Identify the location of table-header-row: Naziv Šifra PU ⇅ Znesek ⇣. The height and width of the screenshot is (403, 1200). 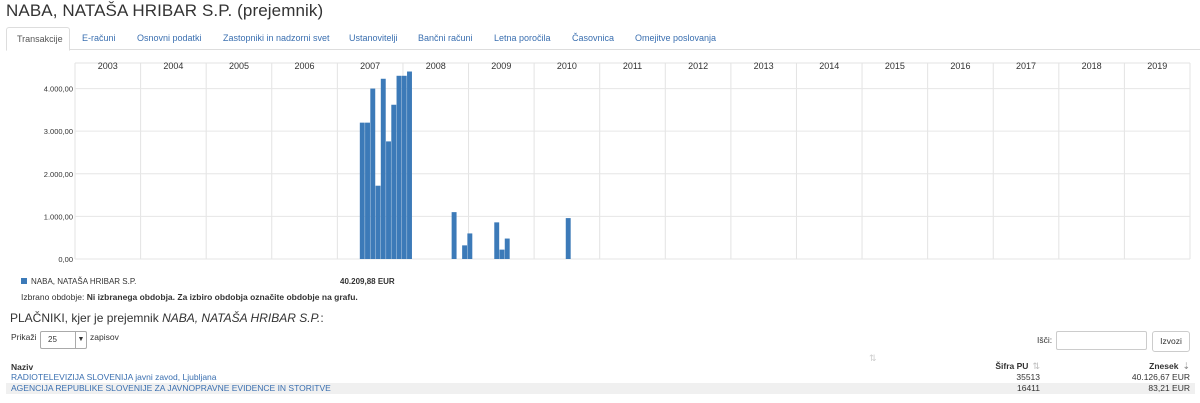
(600, 364).